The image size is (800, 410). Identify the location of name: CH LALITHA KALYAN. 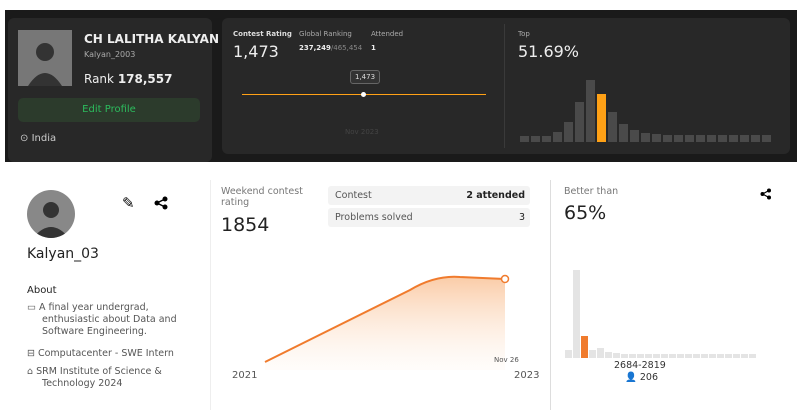
(151, 39).